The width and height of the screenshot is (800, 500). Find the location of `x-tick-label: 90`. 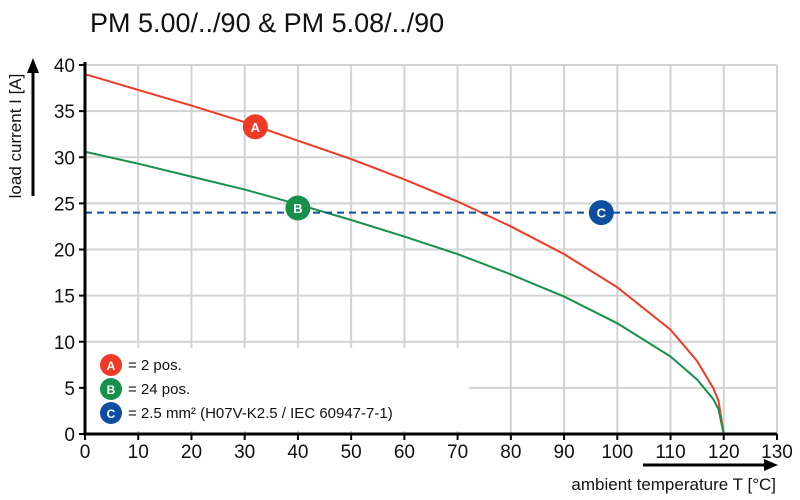

x-tick-label: 90 is located at coordinates (564, 452).